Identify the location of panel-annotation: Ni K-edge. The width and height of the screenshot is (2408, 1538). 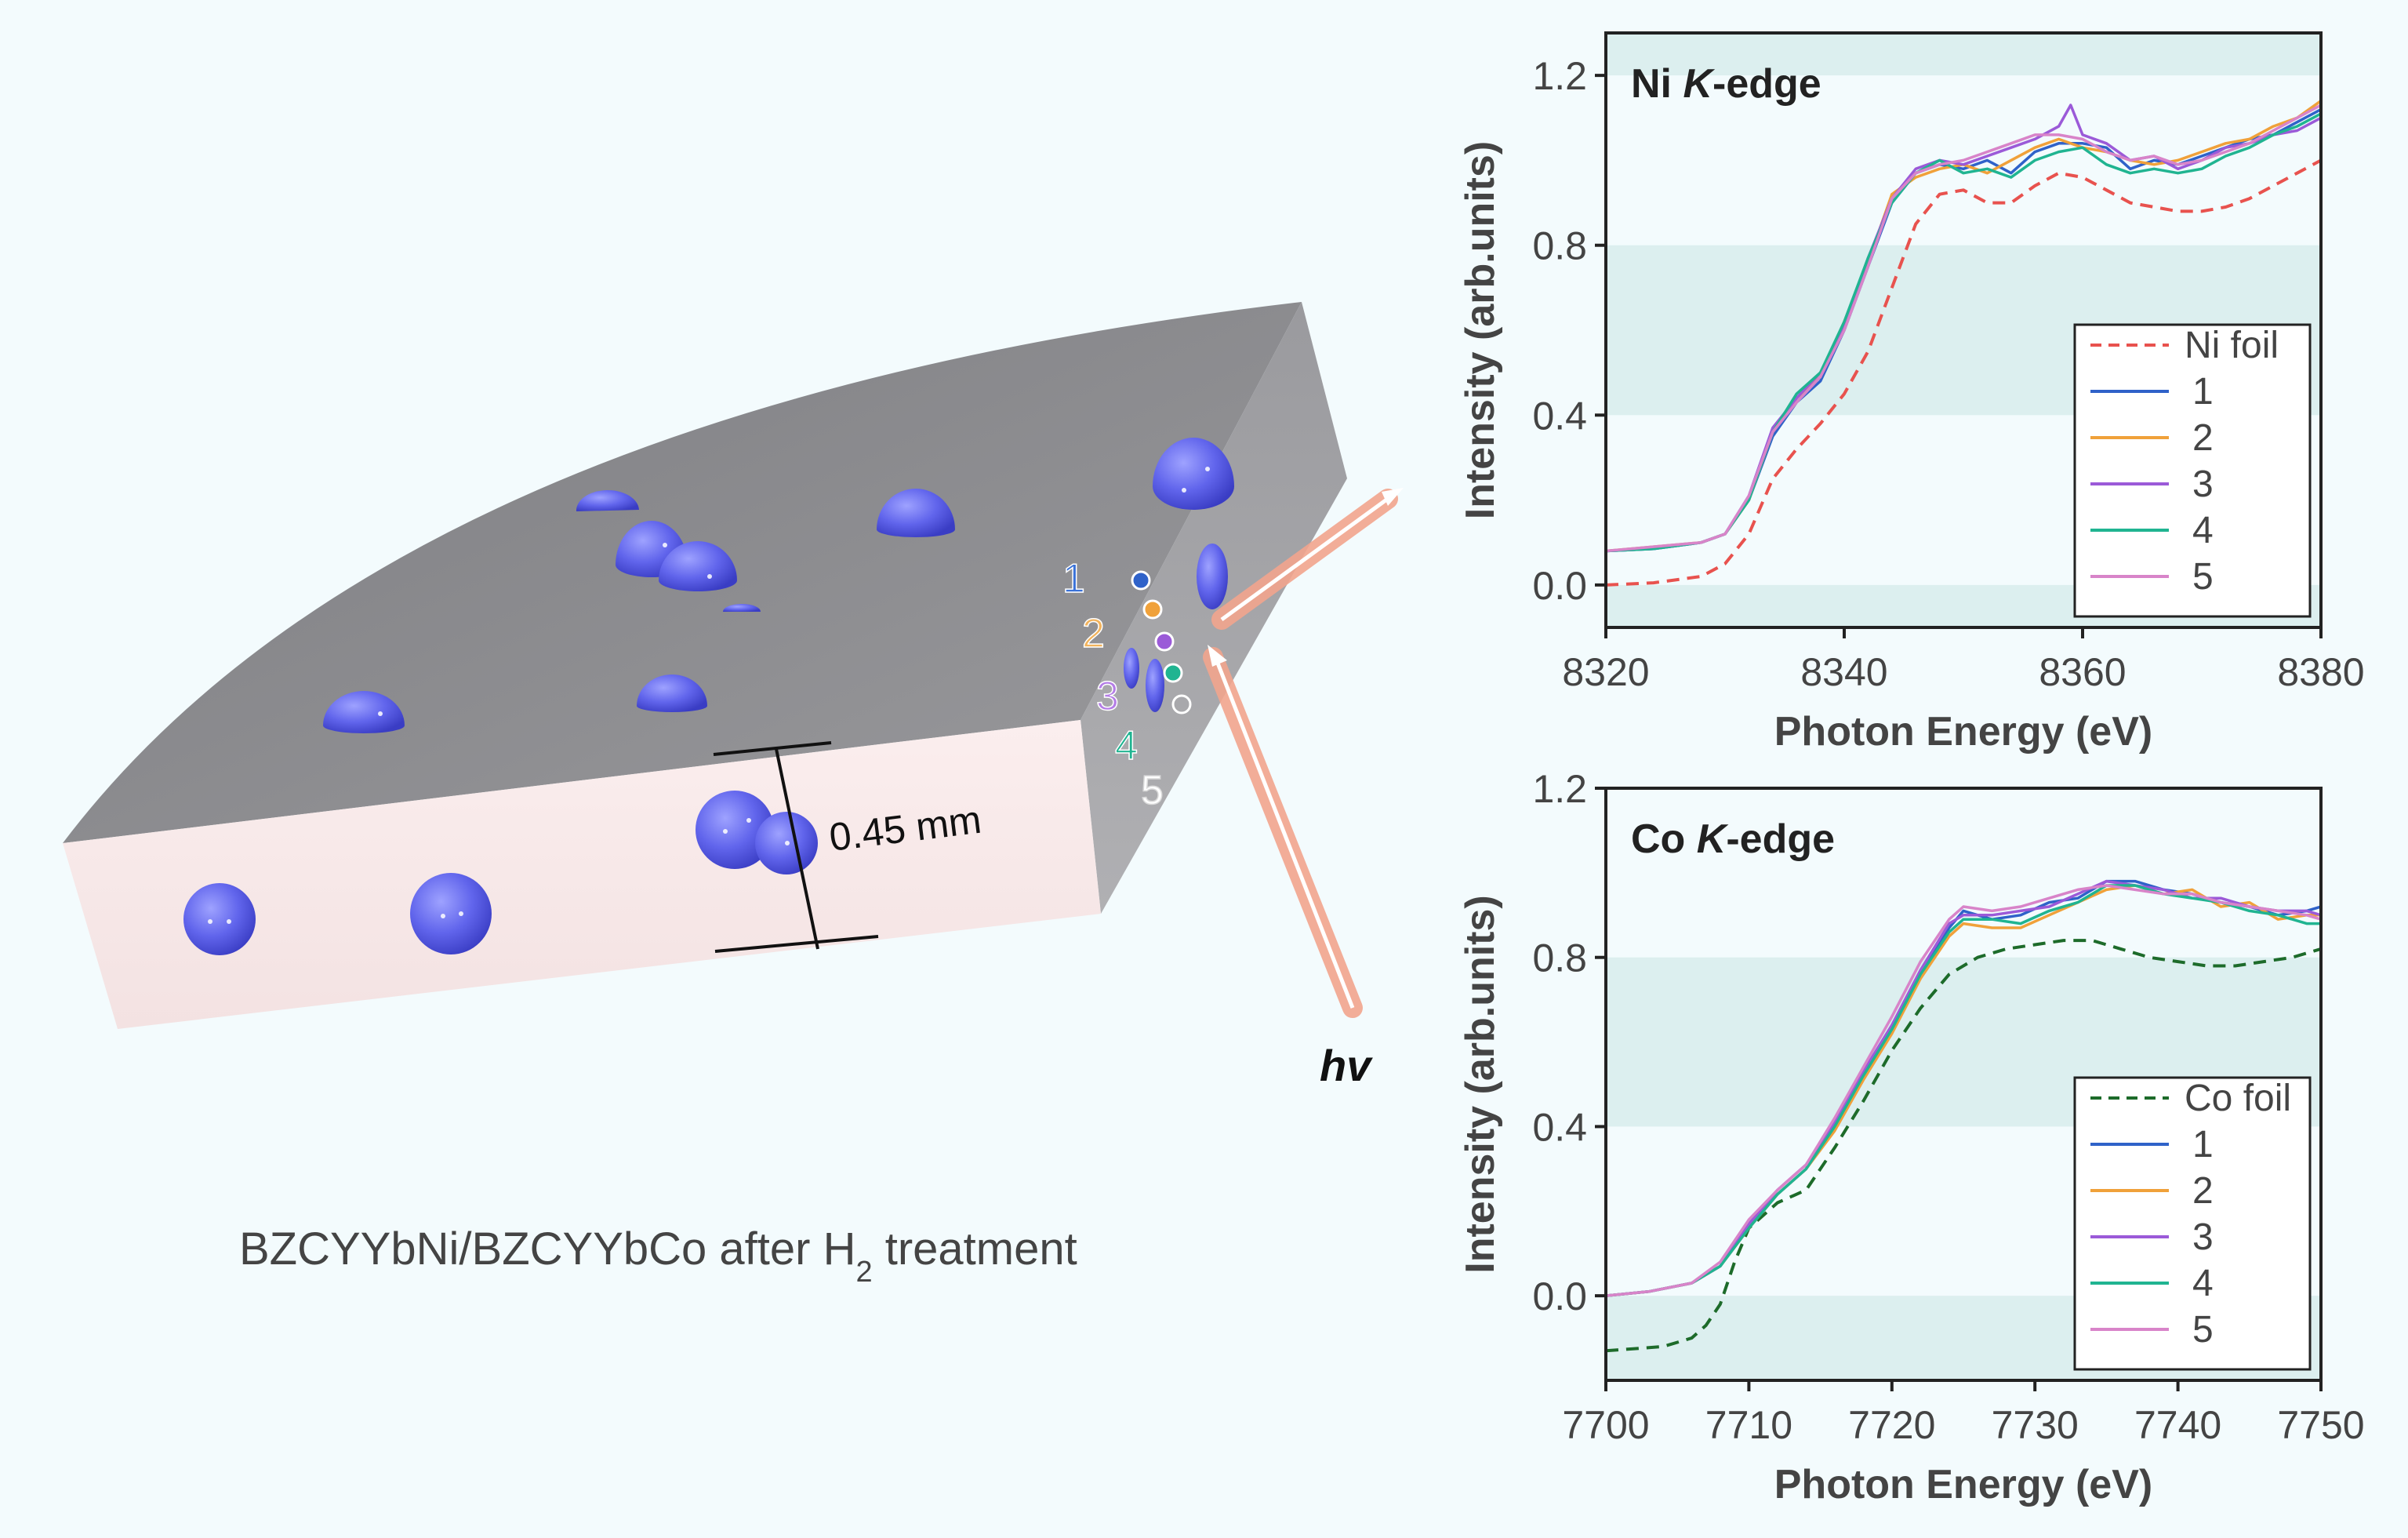
(1726, 84).